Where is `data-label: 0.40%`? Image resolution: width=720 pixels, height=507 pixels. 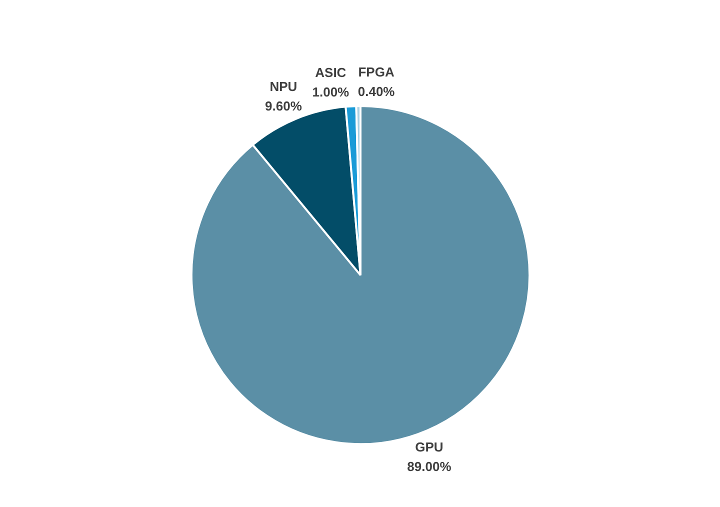
data-label: 0.40% is located at coordinates (377, 92).